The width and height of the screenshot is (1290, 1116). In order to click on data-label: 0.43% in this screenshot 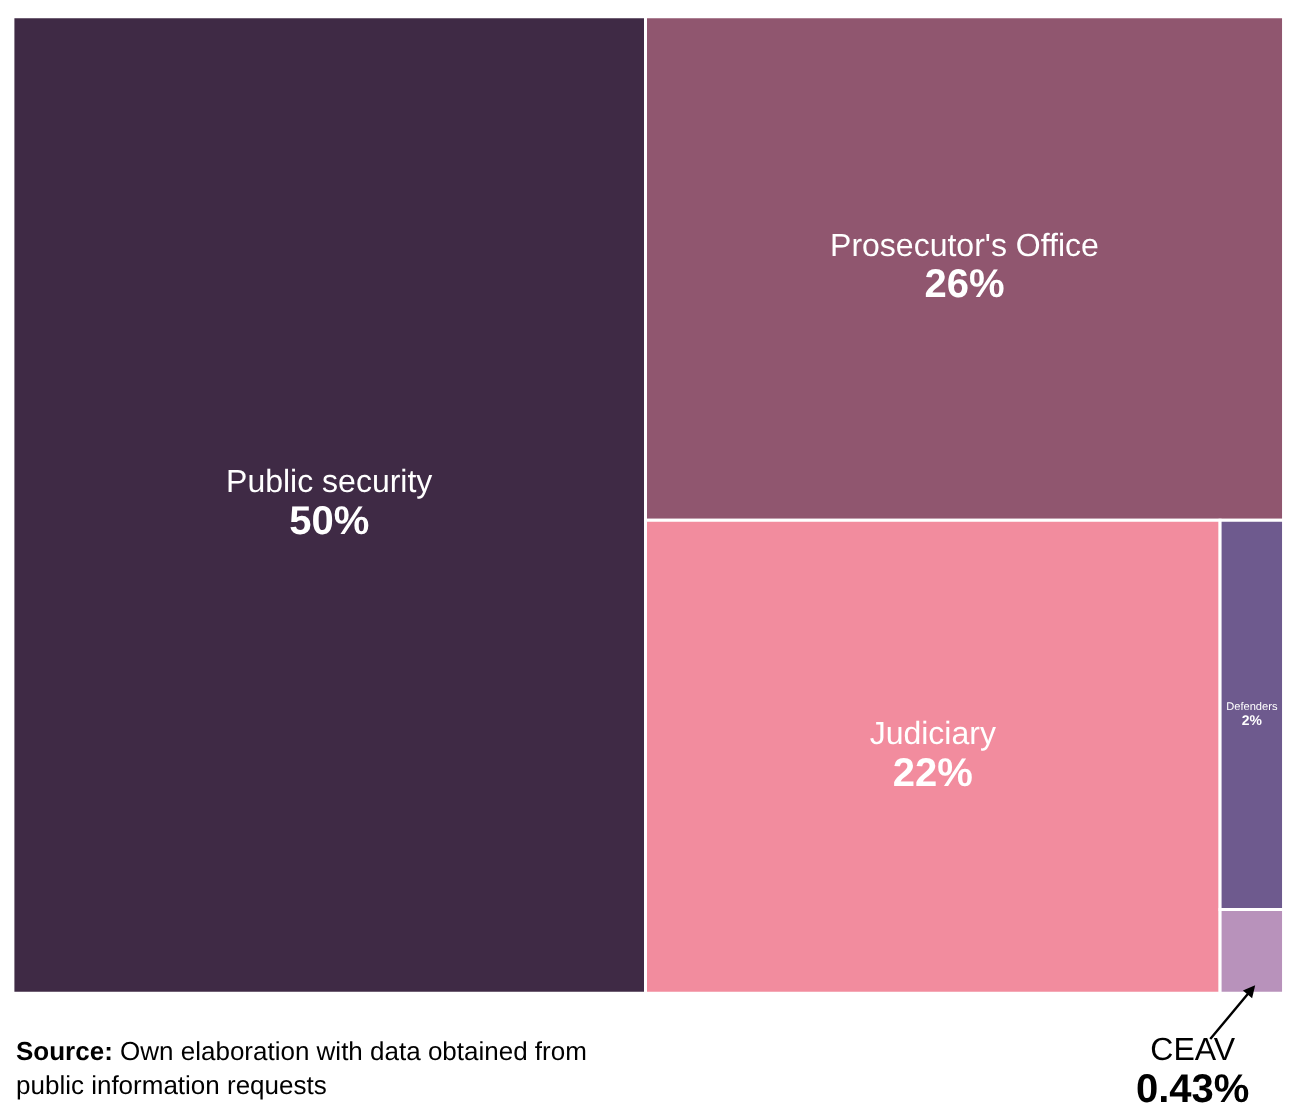, I will do `click(1193, 1089)`.